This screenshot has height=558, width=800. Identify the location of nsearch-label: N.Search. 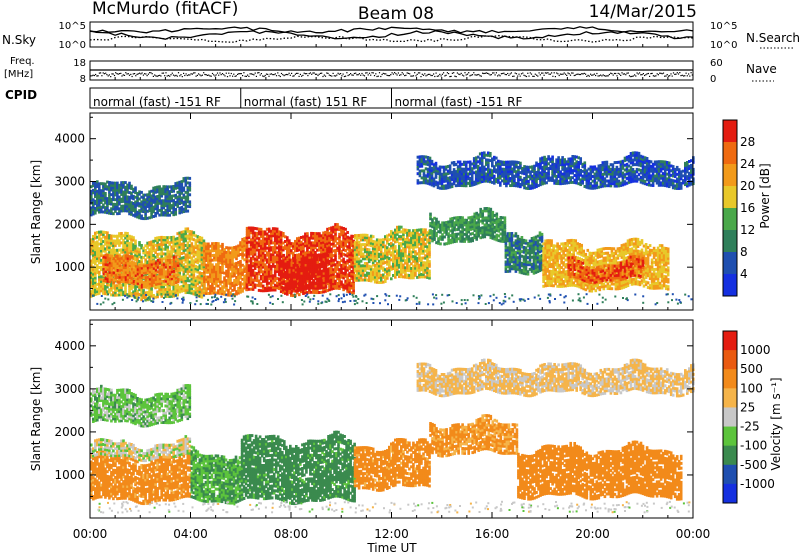
(773, 38).